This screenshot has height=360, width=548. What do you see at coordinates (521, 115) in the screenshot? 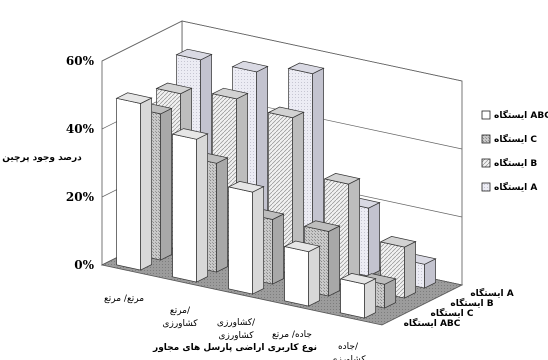
I see `legend-label: ایستگاه ABC` at bounding box center [521, 115].